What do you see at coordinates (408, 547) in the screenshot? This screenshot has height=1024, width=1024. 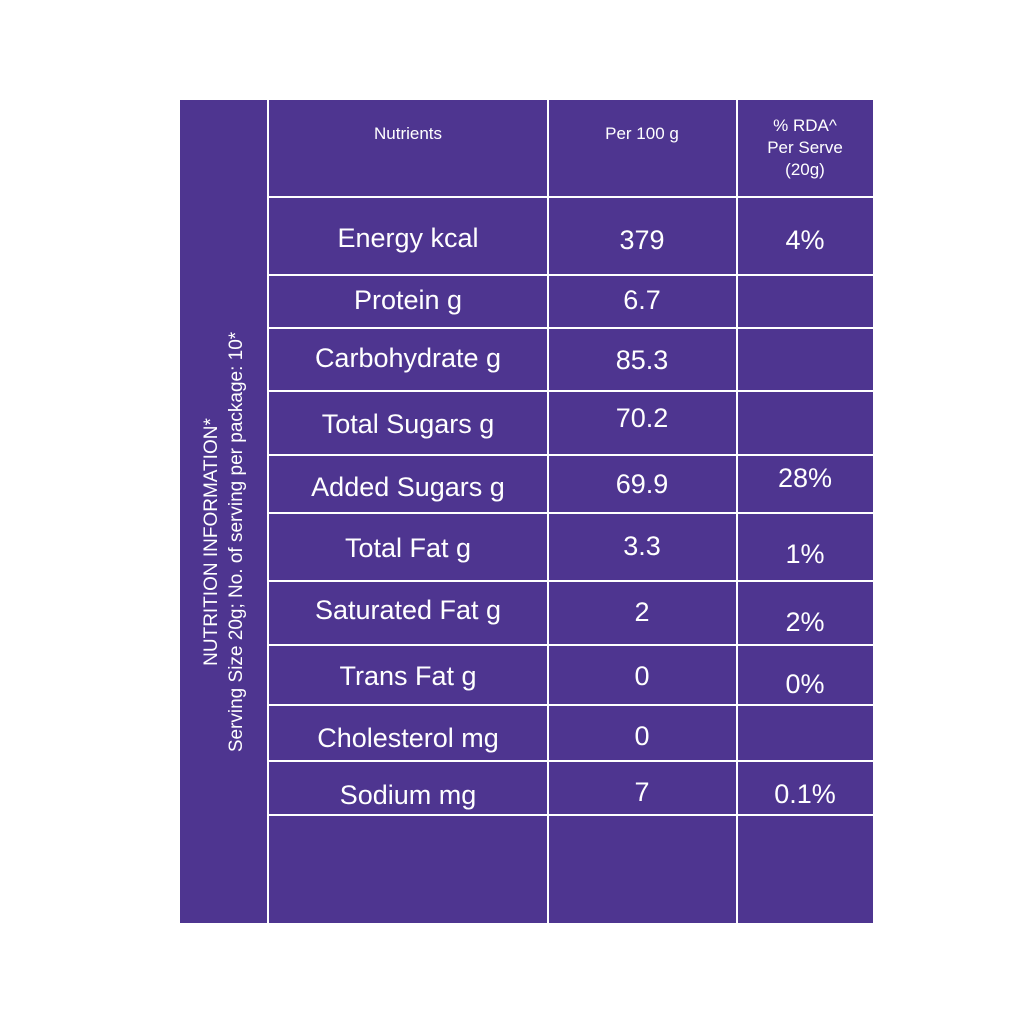 I see `row-total-fat-name: Total Fat g` at bounding box center [408, 547].